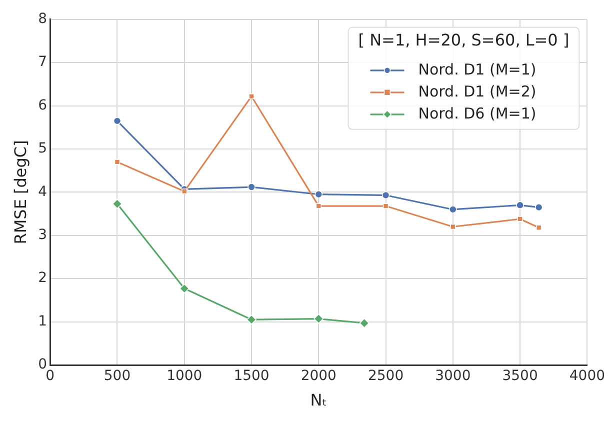  What do you see at coordinates (453, 376) in the screenshot?
I see `x-tick-label: 3000` at bounding box center [453, 376].